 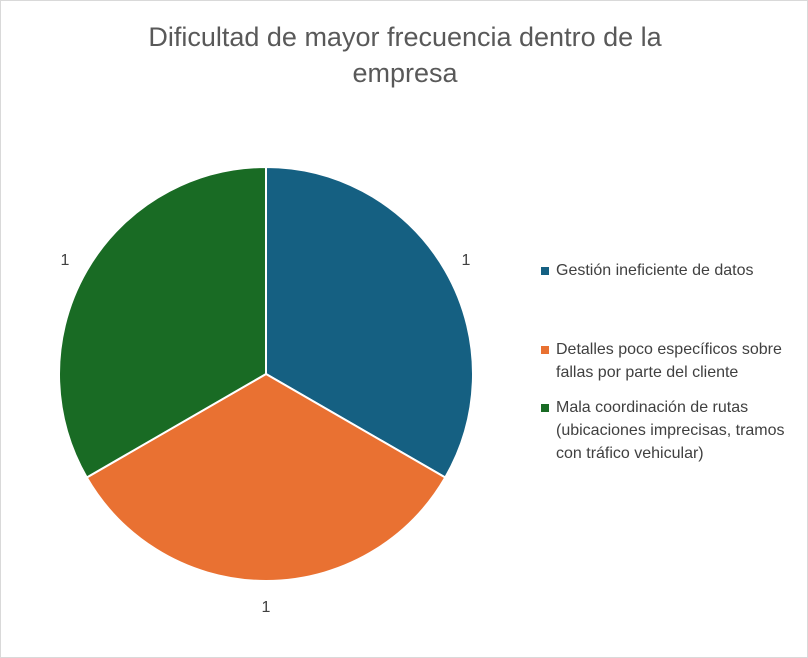 What do you see at coordinates (655, 270) in the screenshot?
I see `legend-label-1: Gestión ineficiente de datos` at bounding box center [655, 270].